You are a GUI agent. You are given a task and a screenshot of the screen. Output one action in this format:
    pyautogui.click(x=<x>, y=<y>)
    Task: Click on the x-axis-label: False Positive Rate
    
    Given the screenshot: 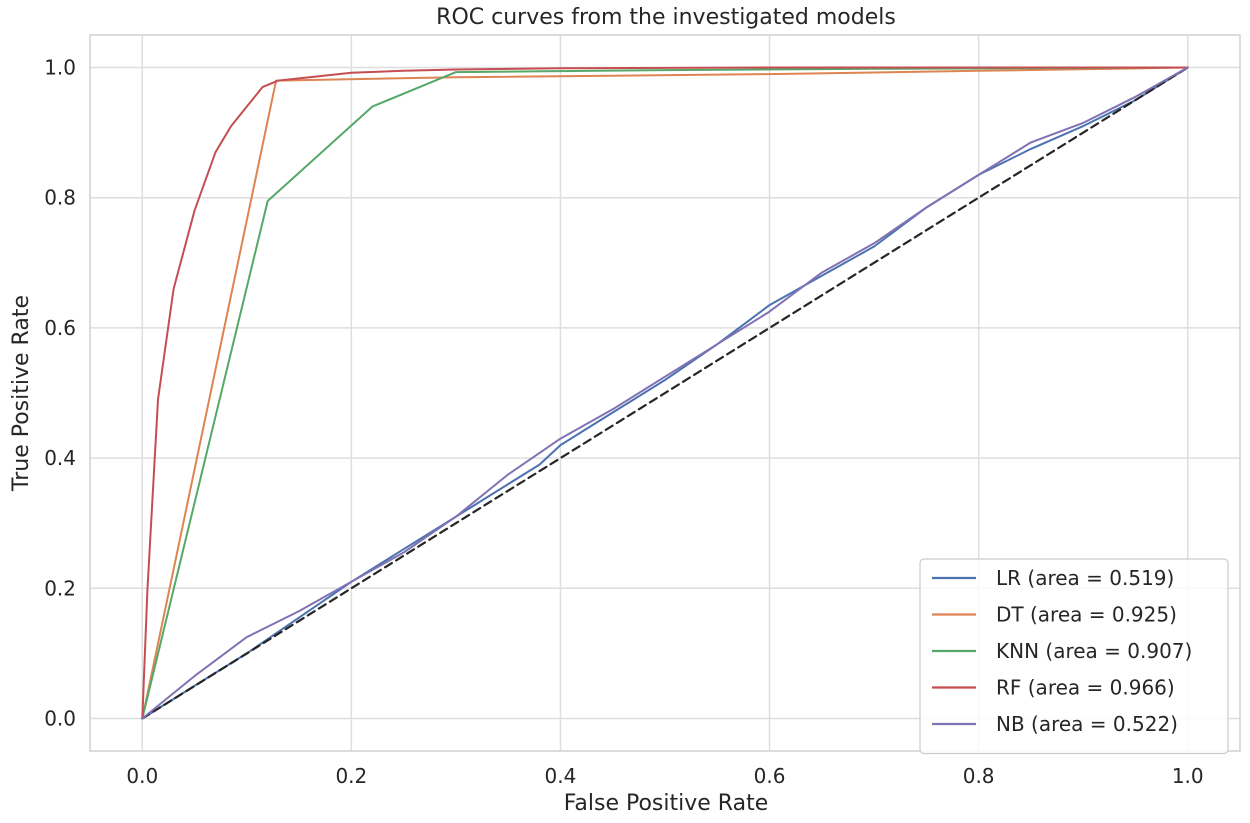 What is the action you would take?
    pyautogui.click(x=666, y=803)
    